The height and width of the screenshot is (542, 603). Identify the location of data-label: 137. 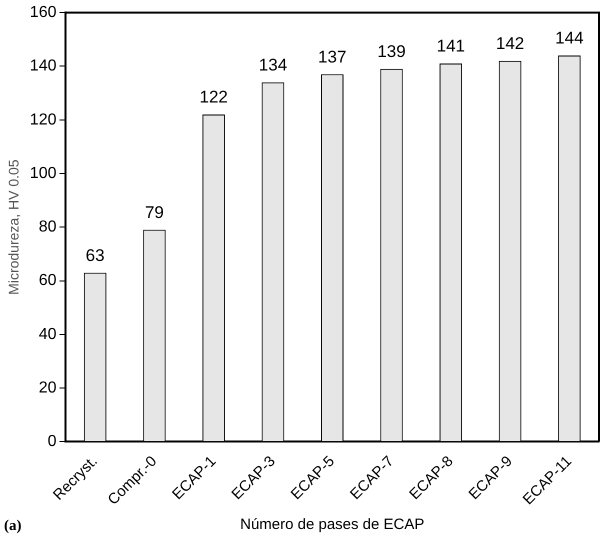
(332, 56).